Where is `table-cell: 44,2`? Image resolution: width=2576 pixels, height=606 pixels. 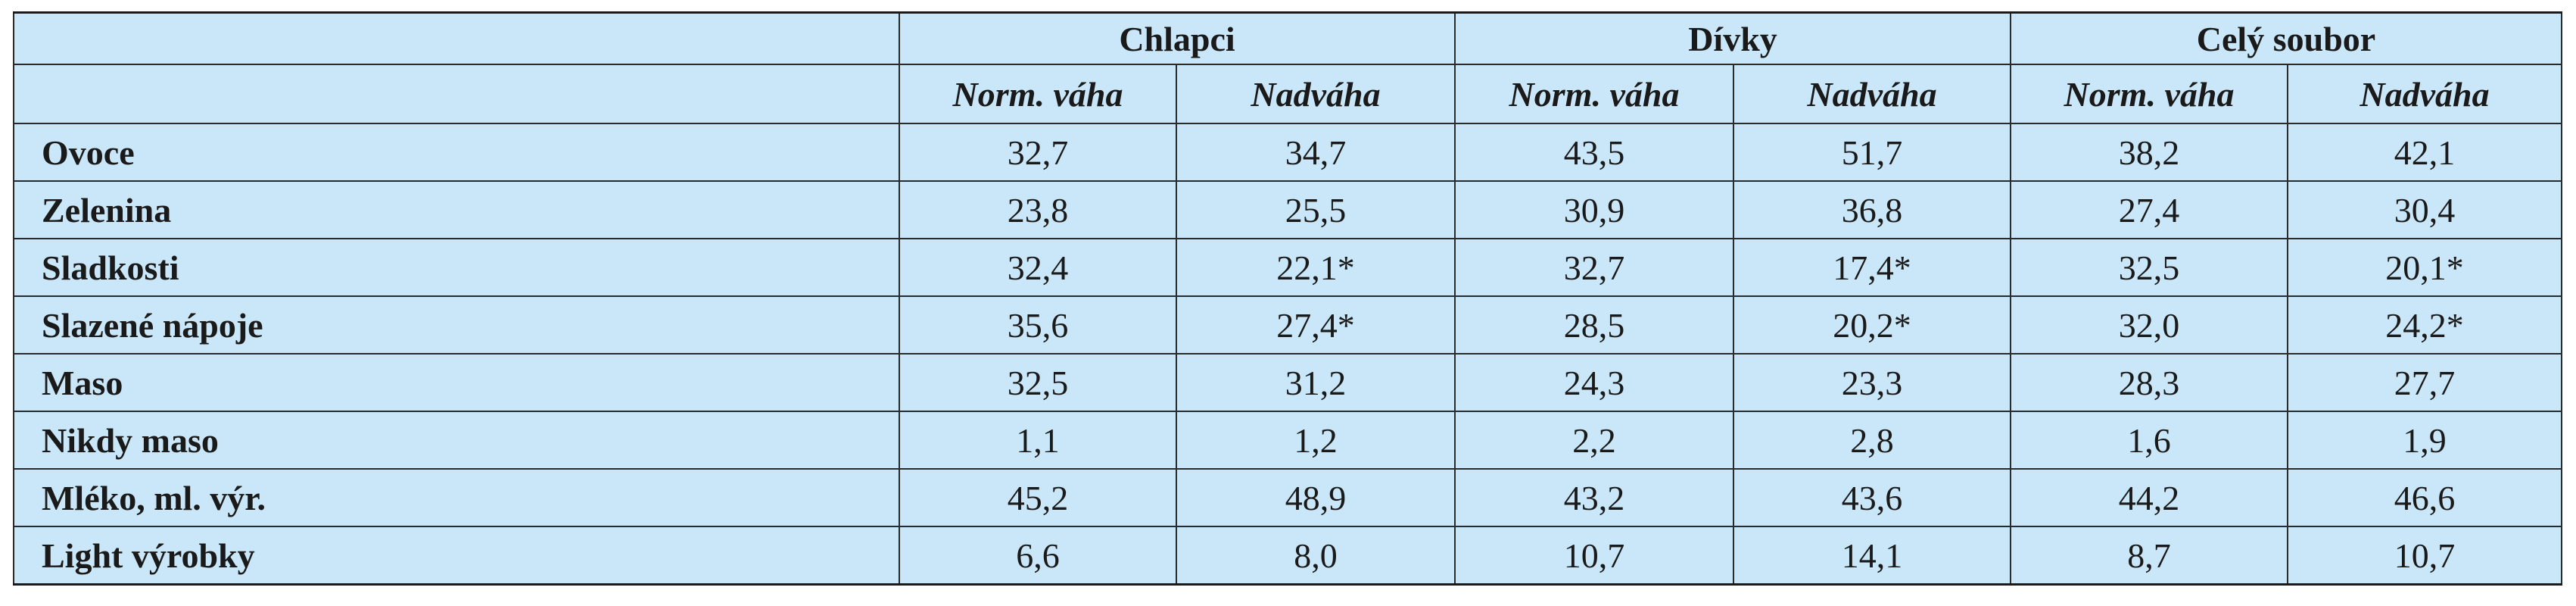
table-cell: 44,2 is located at coordinates (2149, 497).